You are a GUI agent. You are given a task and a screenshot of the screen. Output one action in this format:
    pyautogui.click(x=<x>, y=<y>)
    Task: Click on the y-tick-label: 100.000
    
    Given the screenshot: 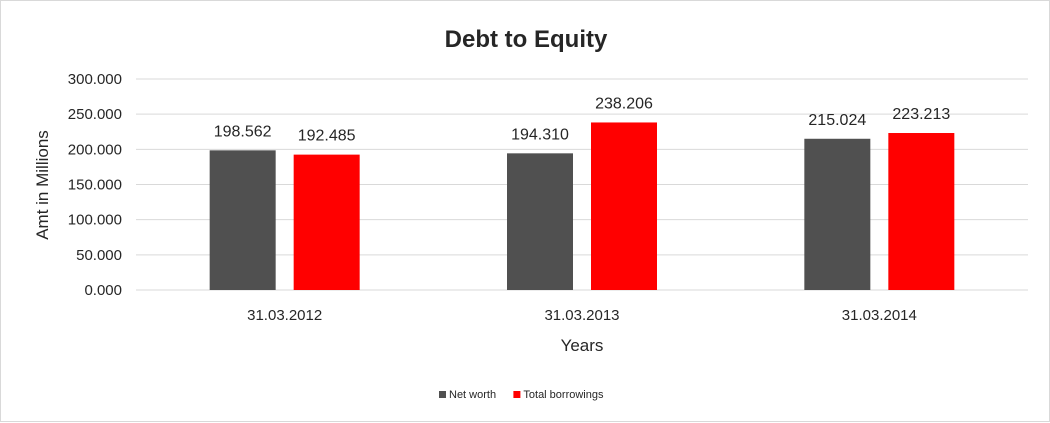 What is the action you would take?
    pyautogui.click(x=95, y=220)
    